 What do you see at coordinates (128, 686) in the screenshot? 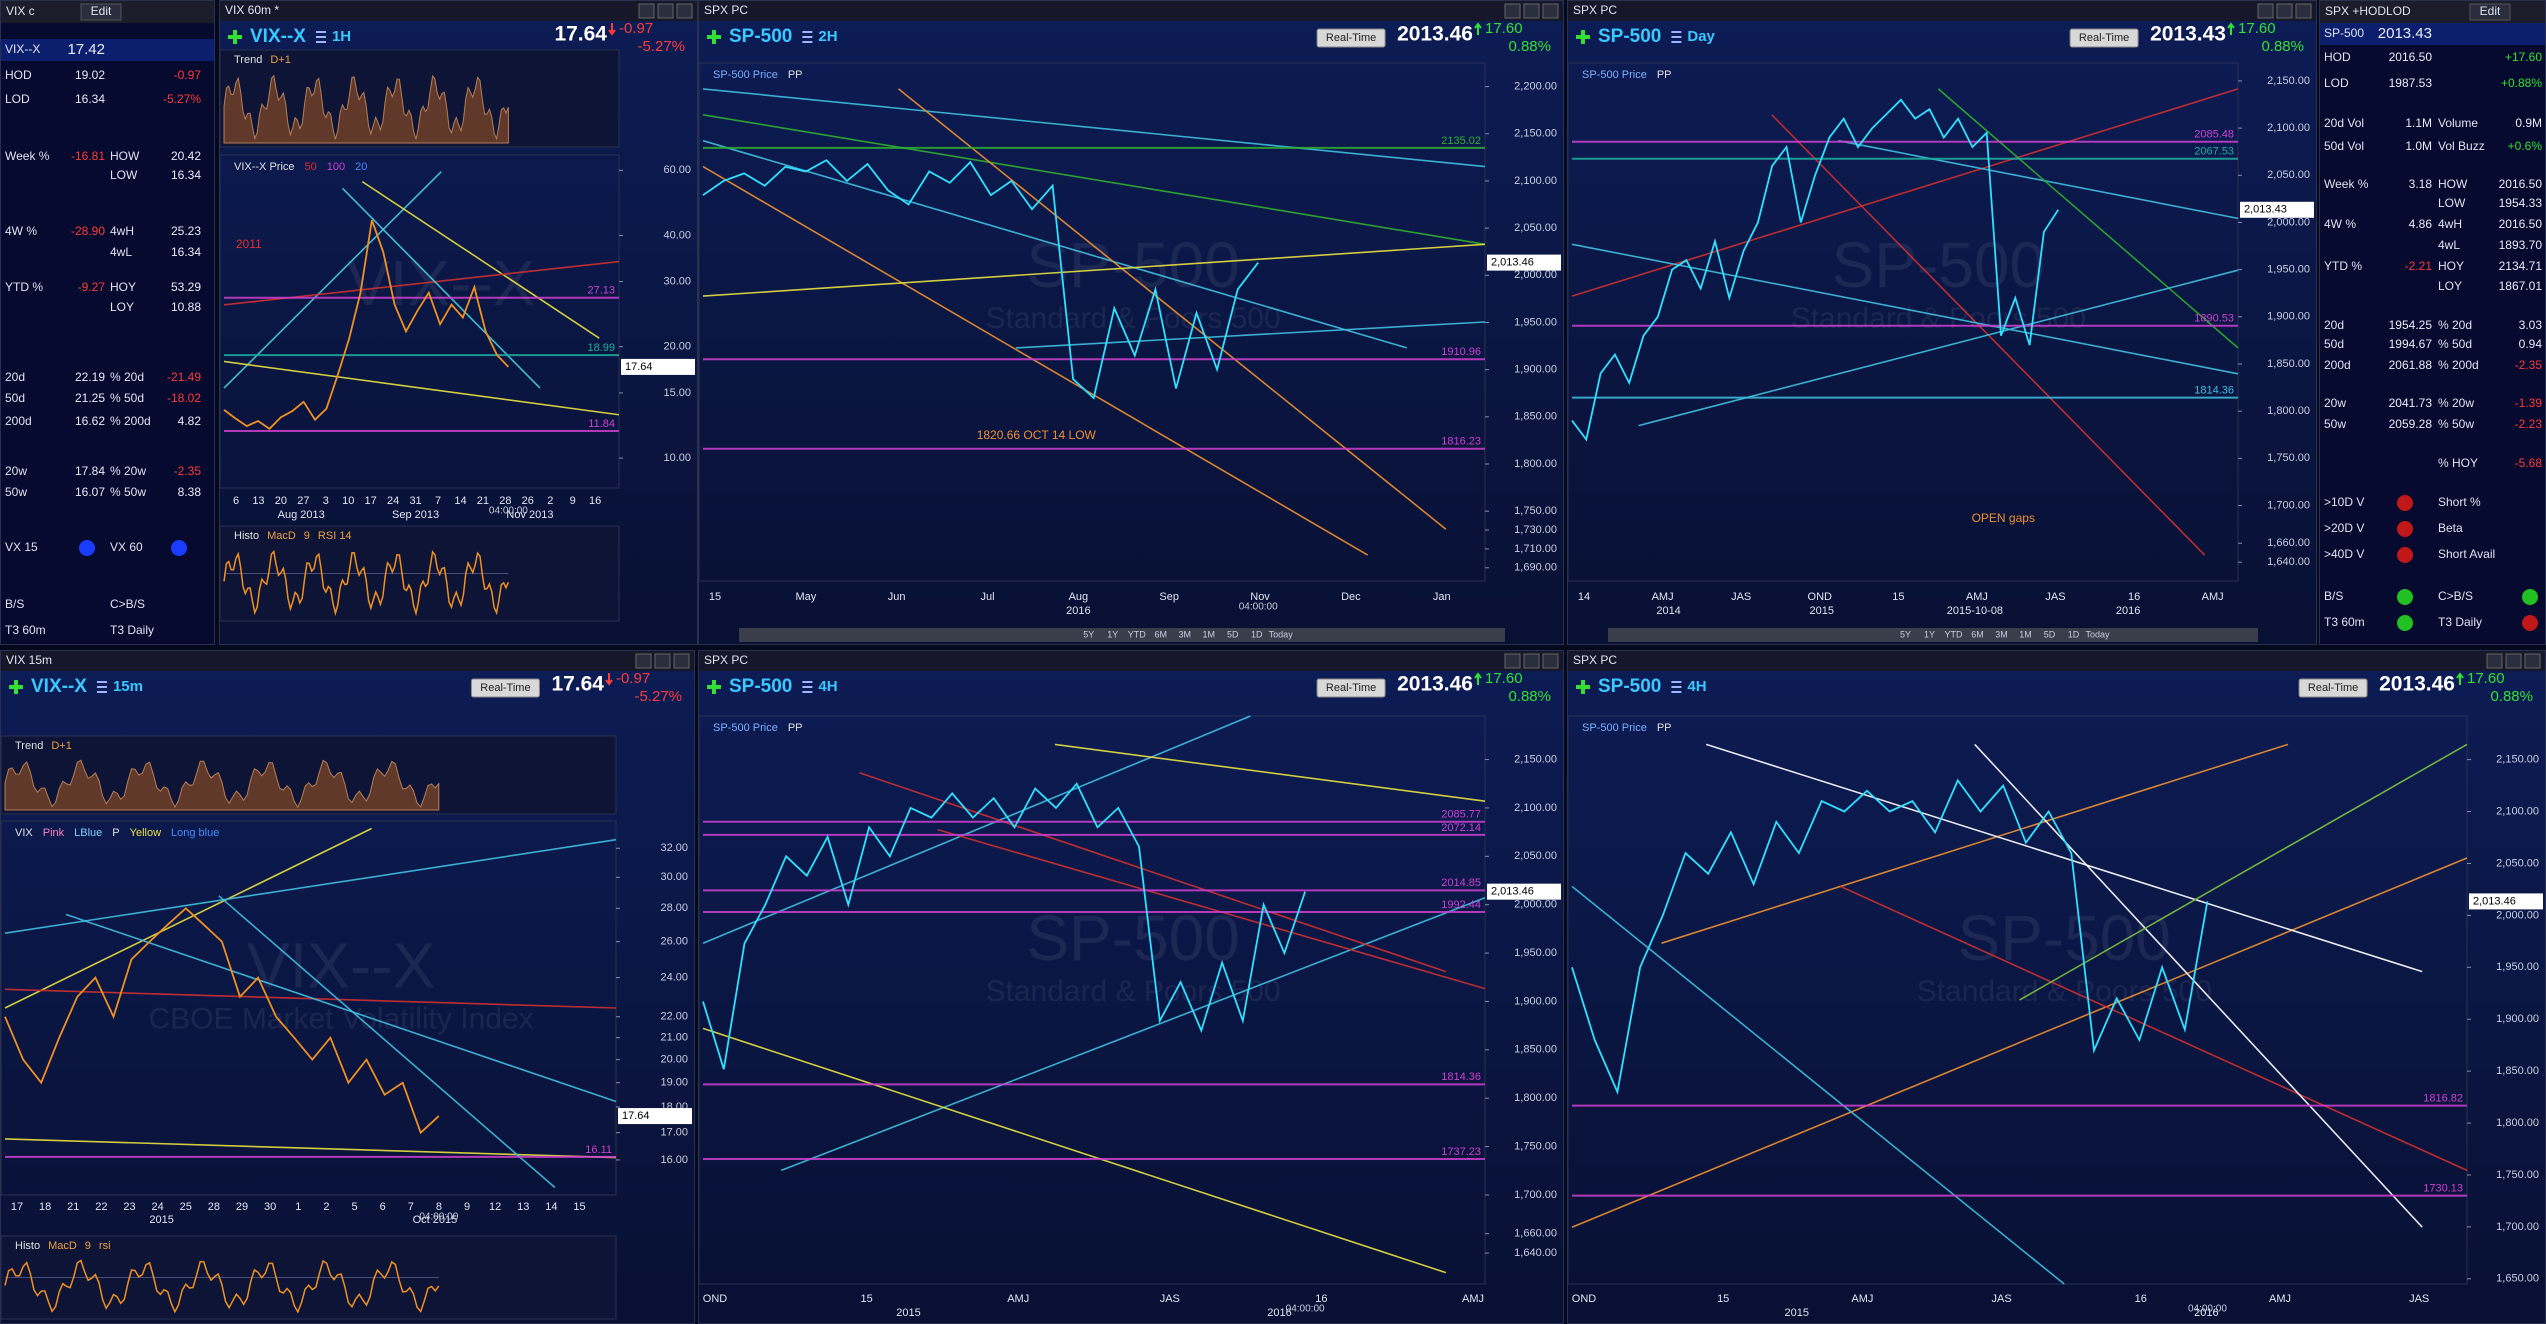
I see `interval: 15m` at bounding box center [128, 686].